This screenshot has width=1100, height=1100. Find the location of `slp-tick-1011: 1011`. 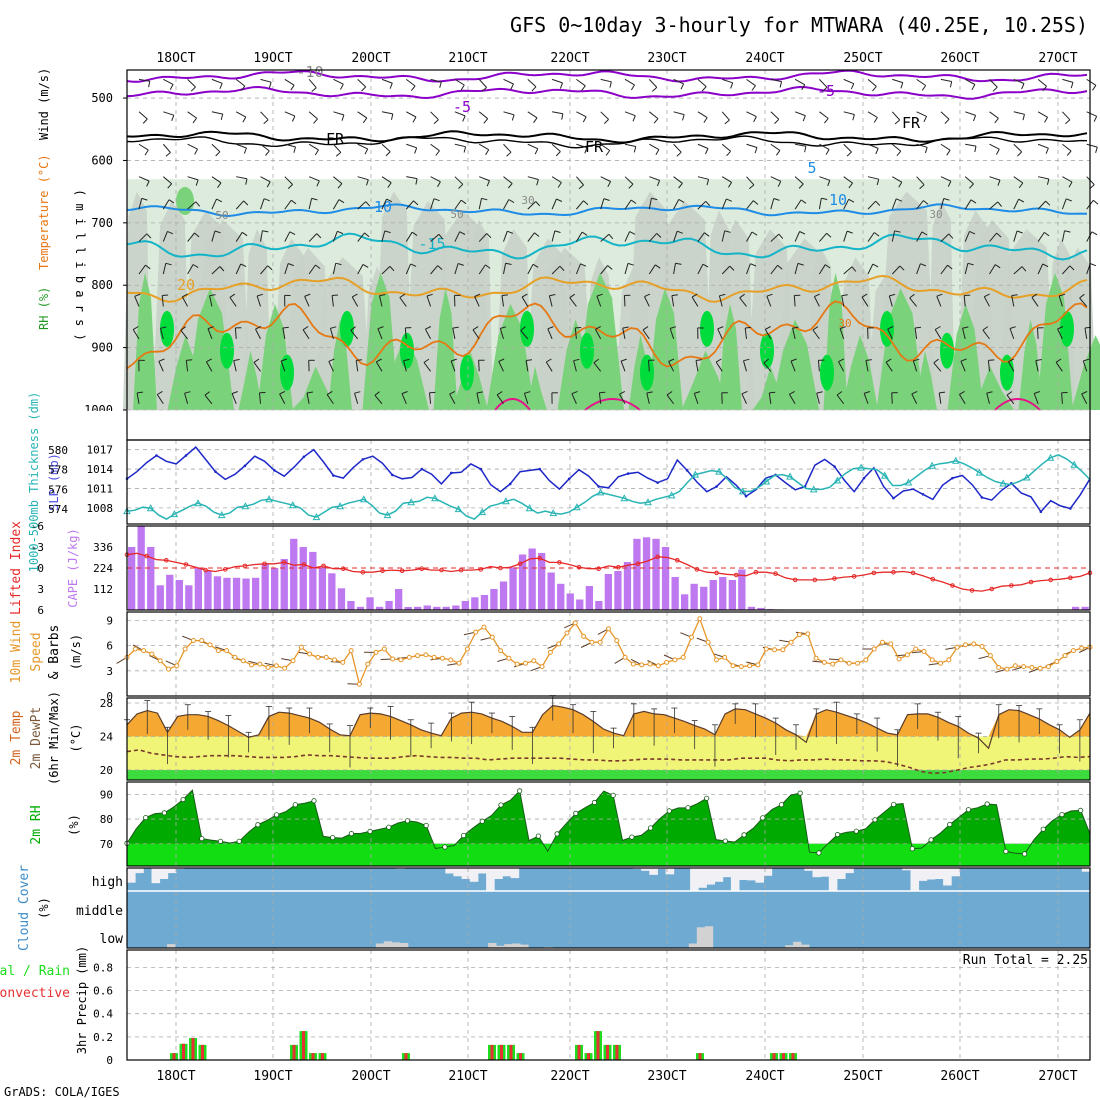

slp-tick-1011: 1011 is located at coordinates (100, 488).